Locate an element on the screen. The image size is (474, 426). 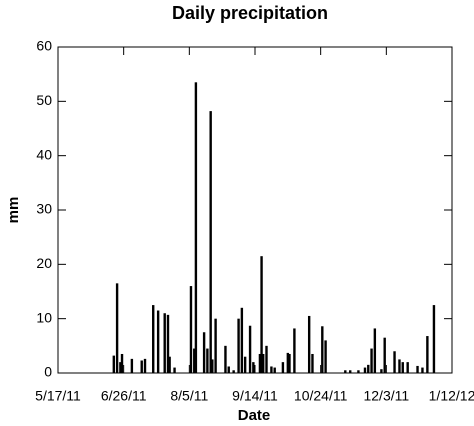
x-tick-label: 5/17/11 is located at coordinates (58, 396).